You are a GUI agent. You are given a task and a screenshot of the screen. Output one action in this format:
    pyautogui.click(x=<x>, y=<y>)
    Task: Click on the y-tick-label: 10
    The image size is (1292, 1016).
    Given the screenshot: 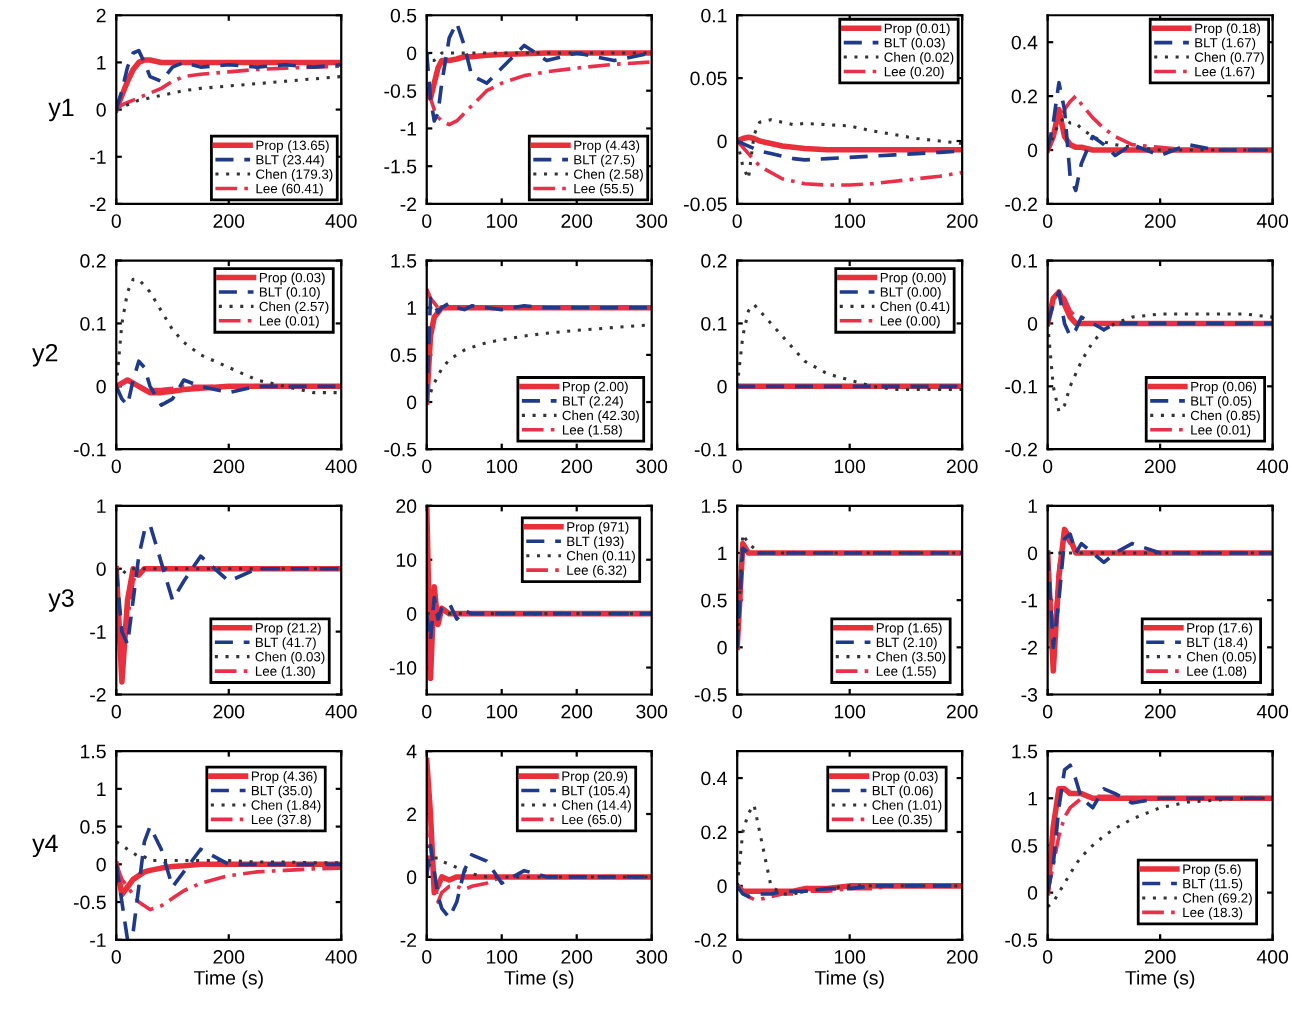 What is the action you would take?
    pyautogui.click(x=406, y=560)
    